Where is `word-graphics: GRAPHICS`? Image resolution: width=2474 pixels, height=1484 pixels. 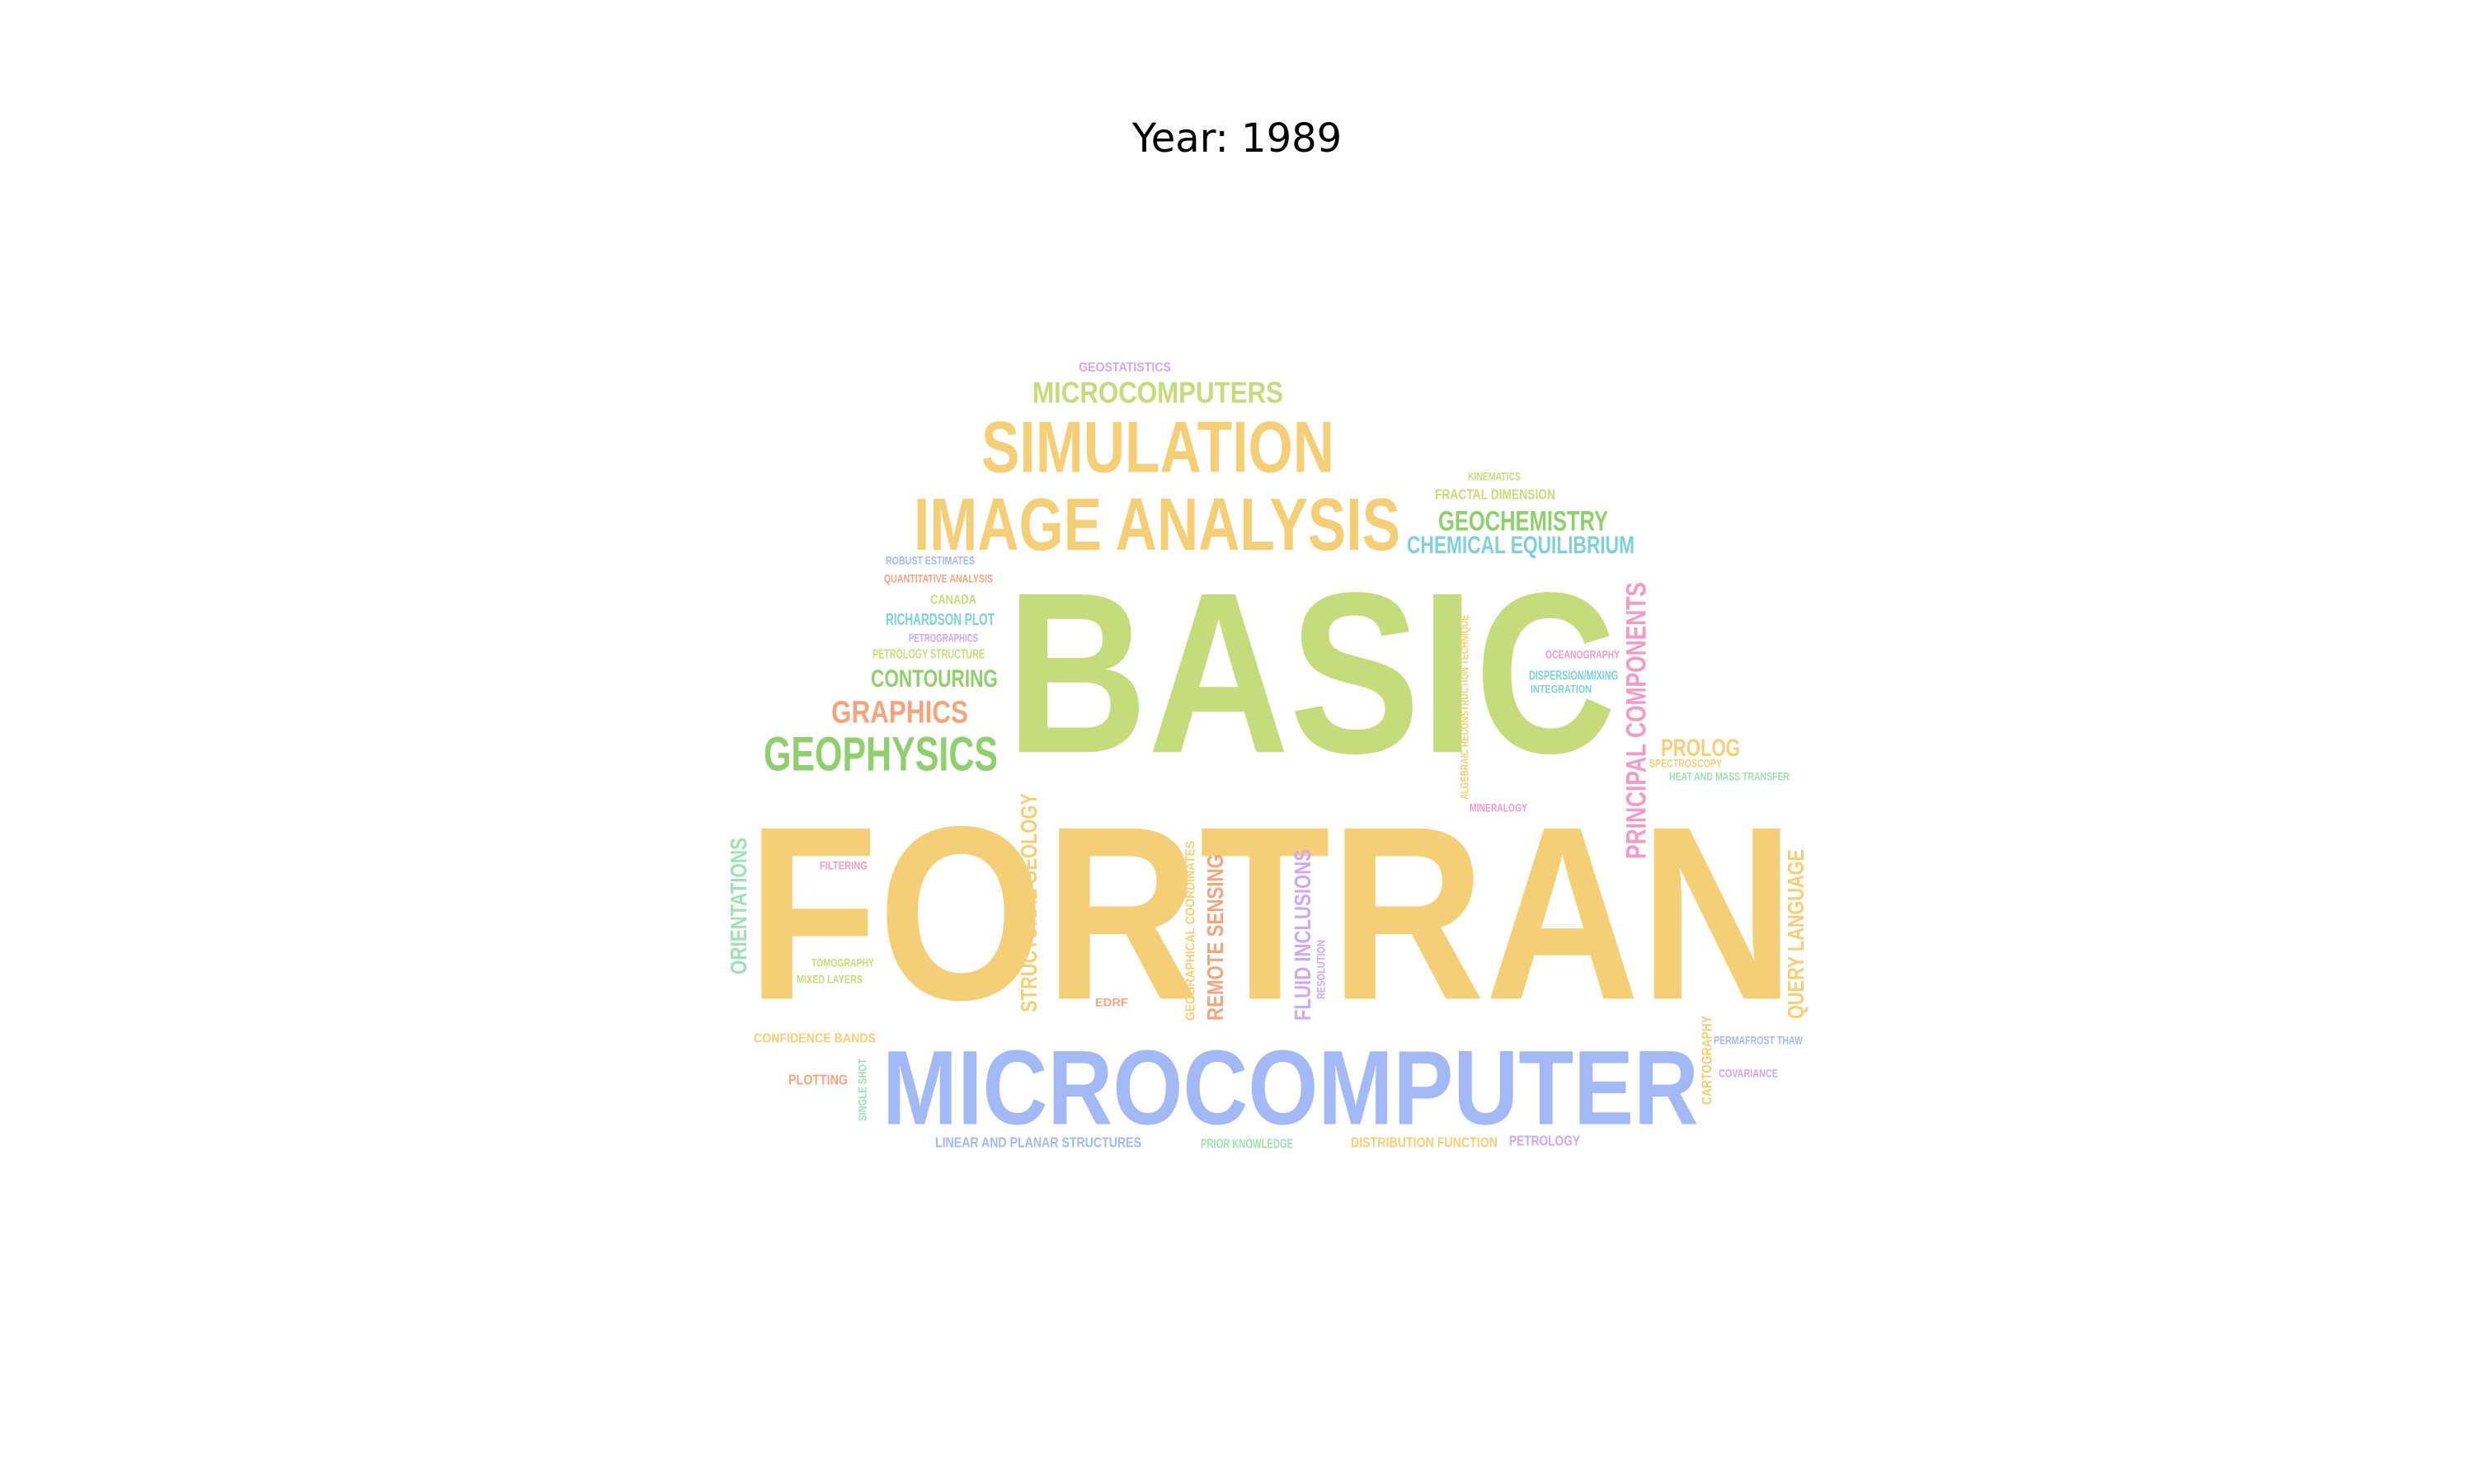 word-graphics: GRAPHICS is located at coordinates (899, 712).